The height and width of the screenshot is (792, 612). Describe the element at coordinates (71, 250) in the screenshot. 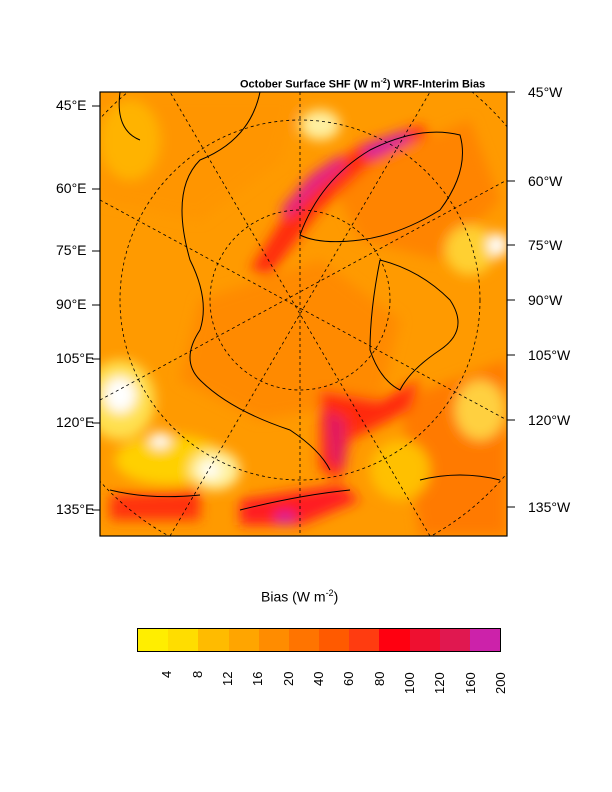

I see `lon-label-left: 75°E` at that location.